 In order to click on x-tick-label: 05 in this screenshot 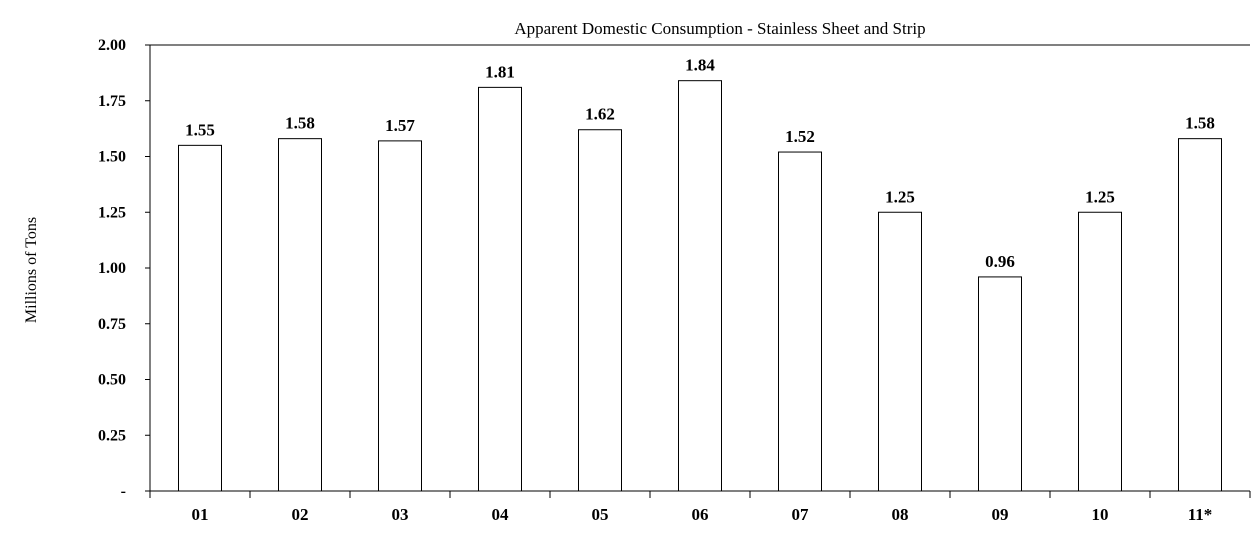, I will do `click(600, 514)`.